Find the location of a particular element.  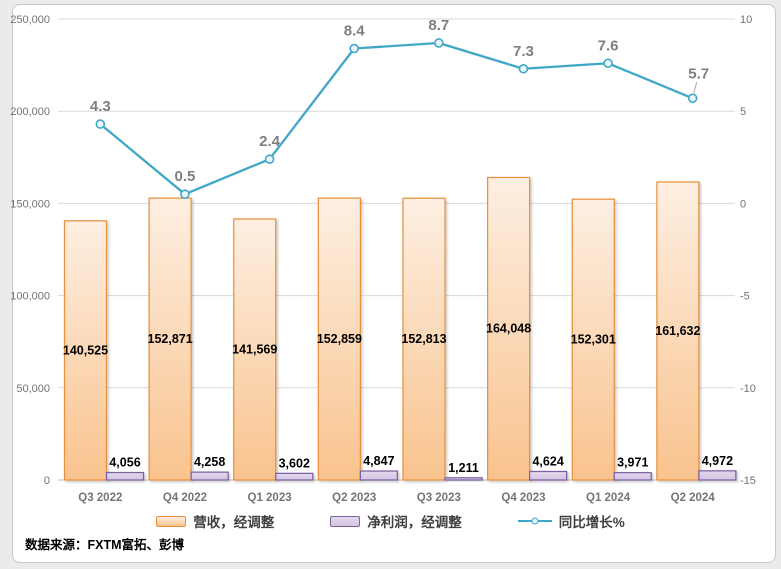

legend-item-revenue: 营收，经调整 is located at coordinates (215, 521).